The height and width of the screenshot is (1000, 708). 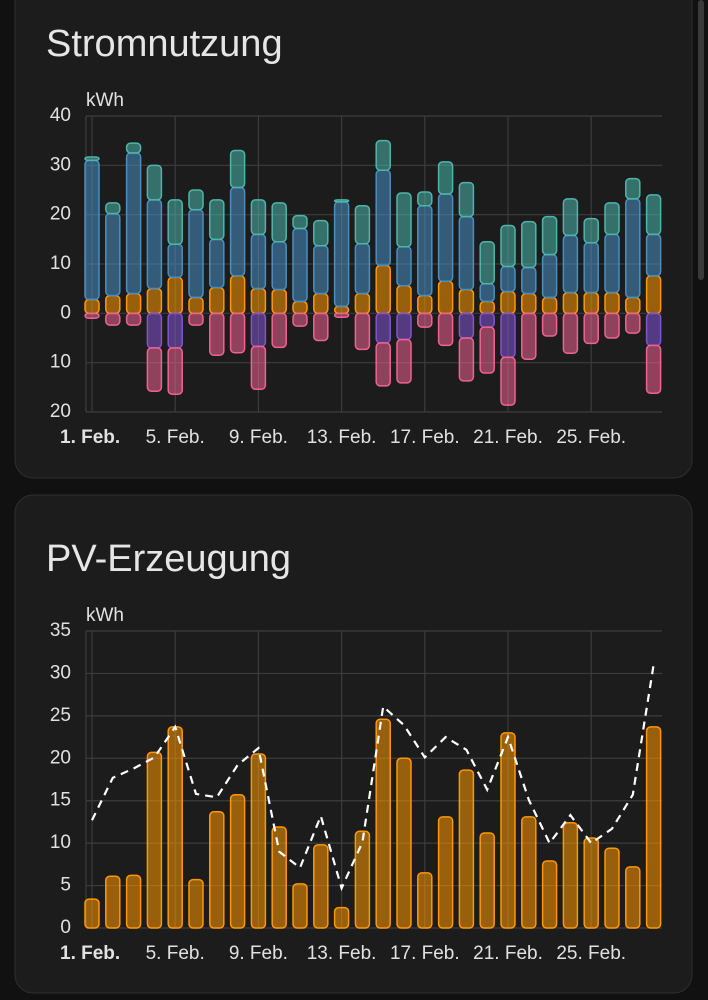 What do you see at coordinates (65, 885) in the screenshot?
I see `y-tick-label: 5` at bounding box center [65, 885].